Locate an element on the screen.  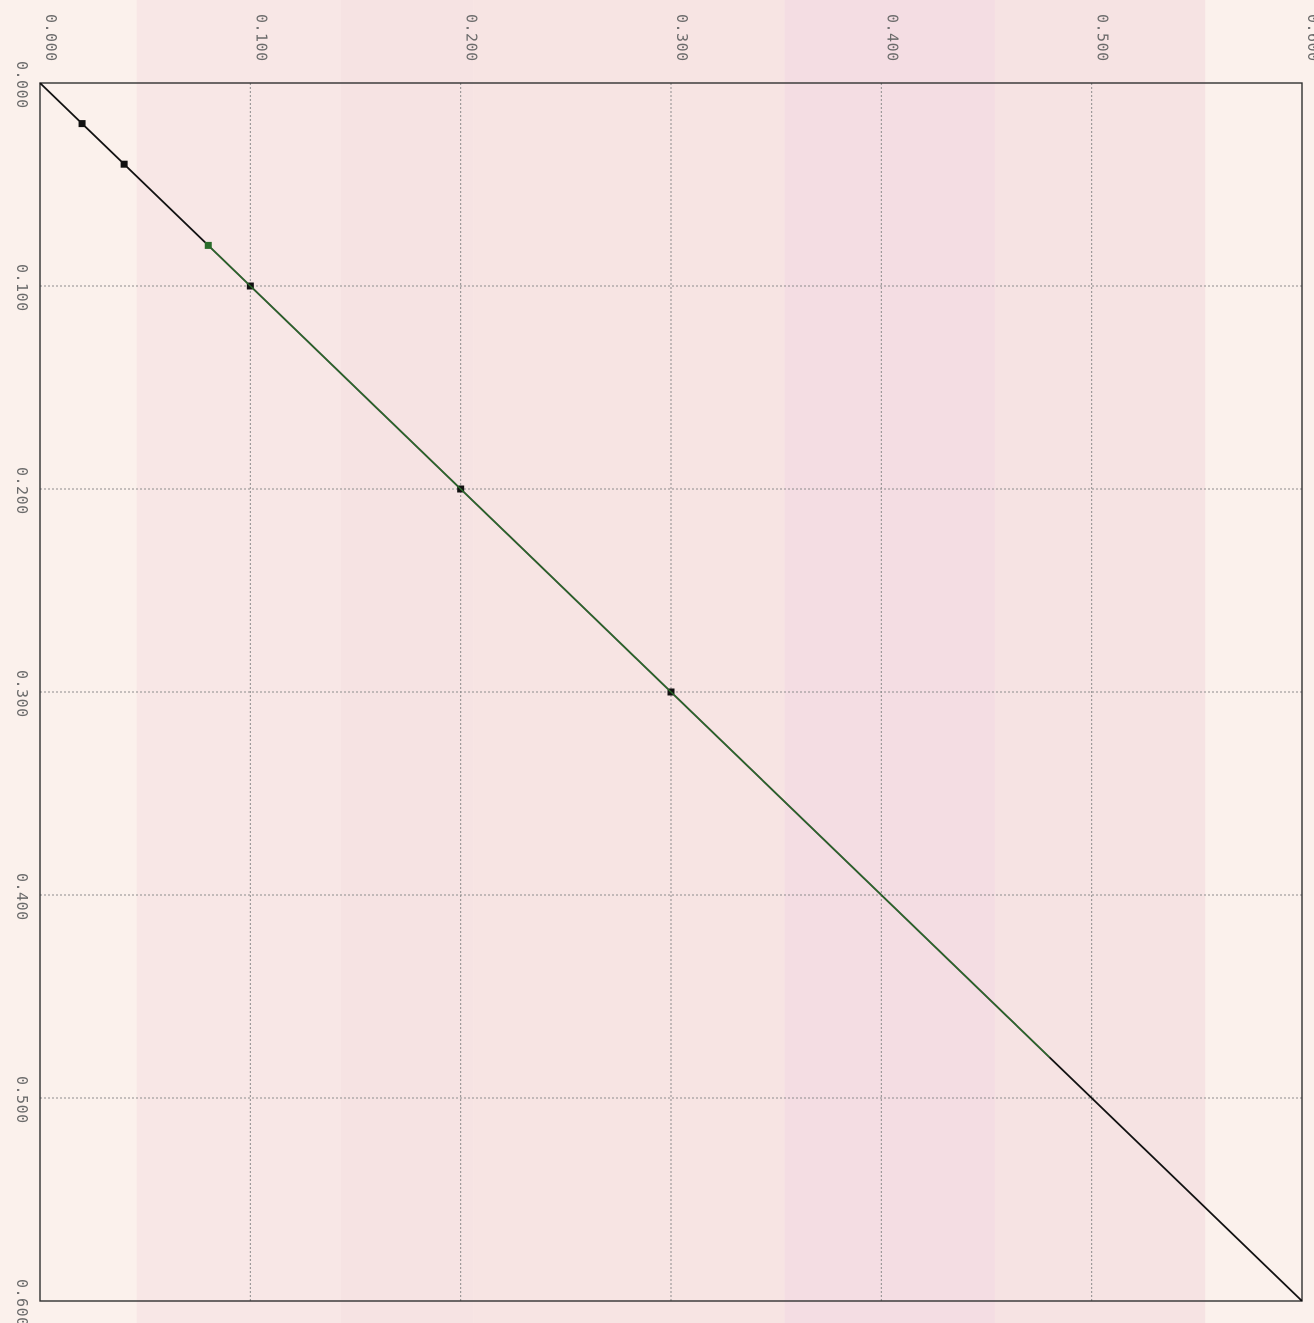
y-tick-label: 0.500 is located at coordinates (22, 1100).